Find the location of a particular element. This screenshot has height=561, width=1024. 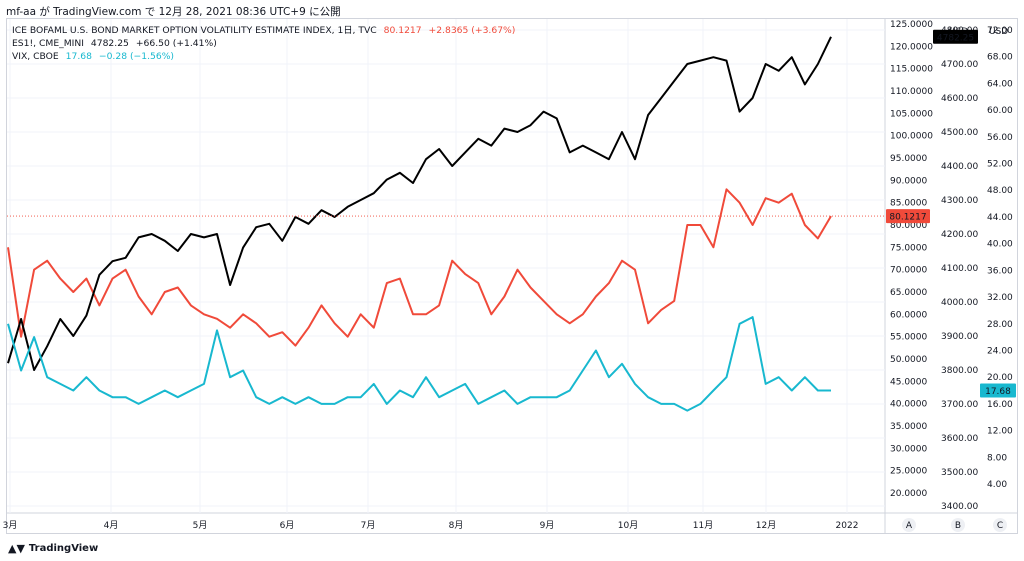

axis-c-unit: USD is located at coordinates (998, 32).